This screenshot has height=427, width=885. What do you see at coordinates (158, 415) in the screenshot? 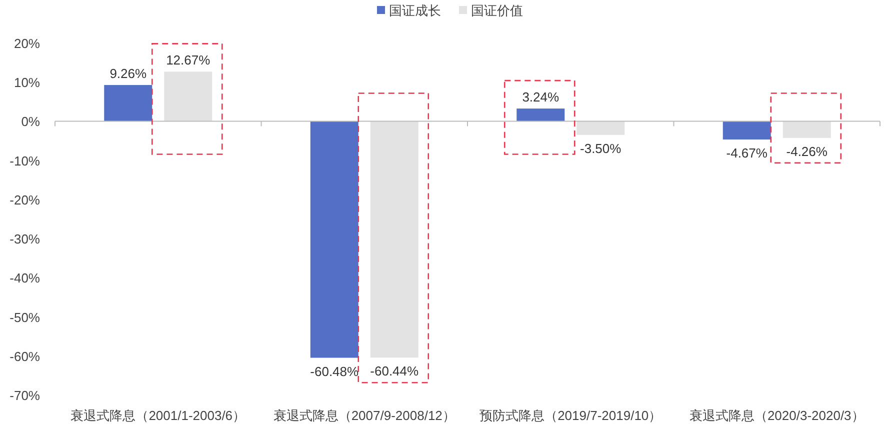
I see `x-tick-label: 衰退式降息（2001/1-2003/6）` at bounding box center [158, 415].